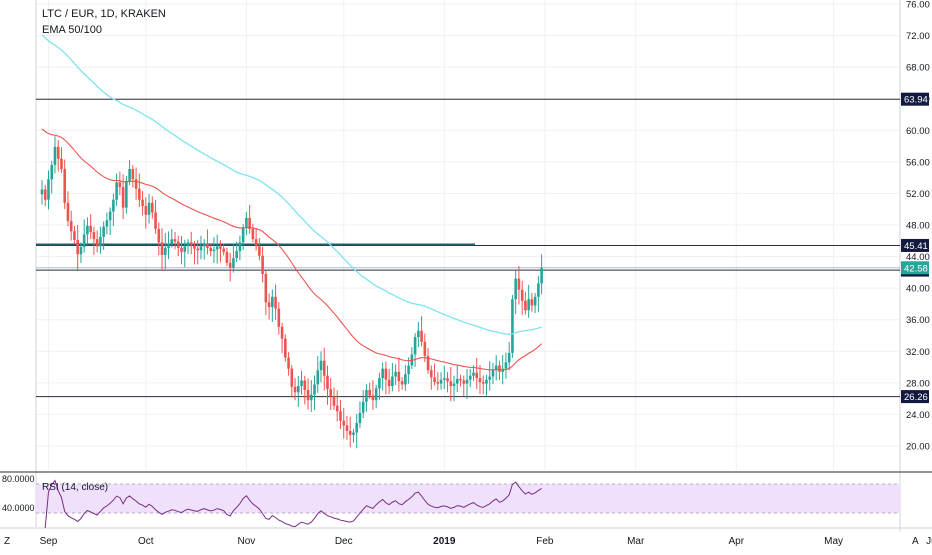 The image size is (932, 555). I want to click on rsi-tick-label: 80.0000, so click(18, 479).